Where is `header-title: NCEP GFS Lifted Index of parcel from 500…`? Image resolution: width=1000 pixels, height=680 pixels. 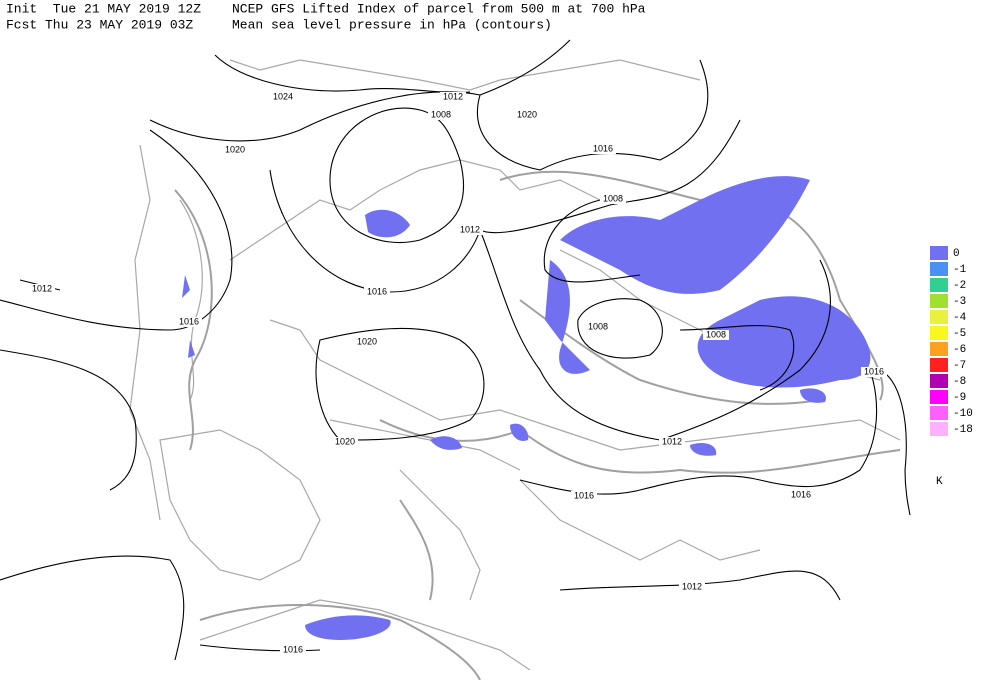 header-title: NCEP GFS Lifted Index of parcel from 500… is located at coordinates (439, 8).